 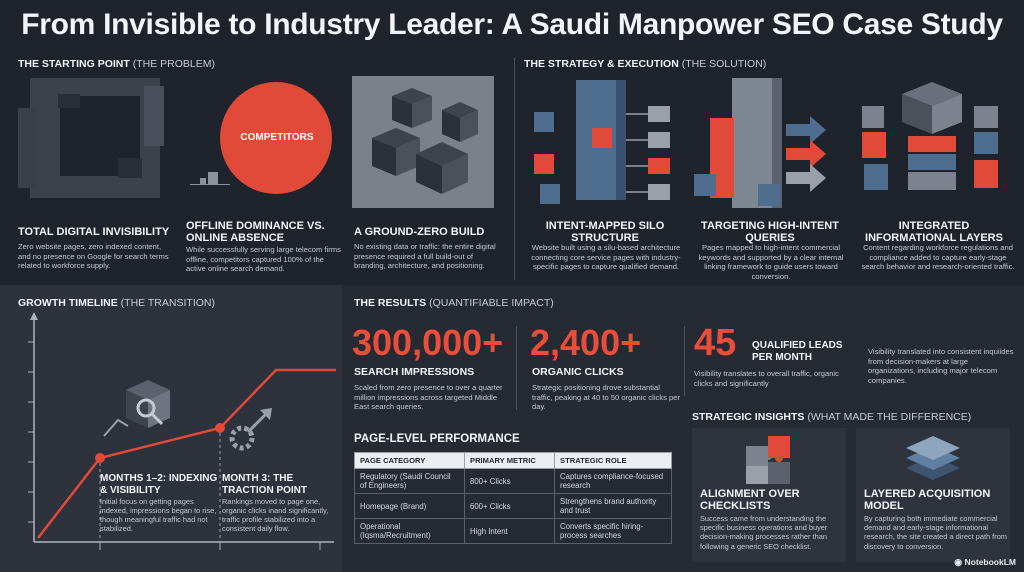 I want to click on indexing-magnifier-icon, so click(x=136, y=408).